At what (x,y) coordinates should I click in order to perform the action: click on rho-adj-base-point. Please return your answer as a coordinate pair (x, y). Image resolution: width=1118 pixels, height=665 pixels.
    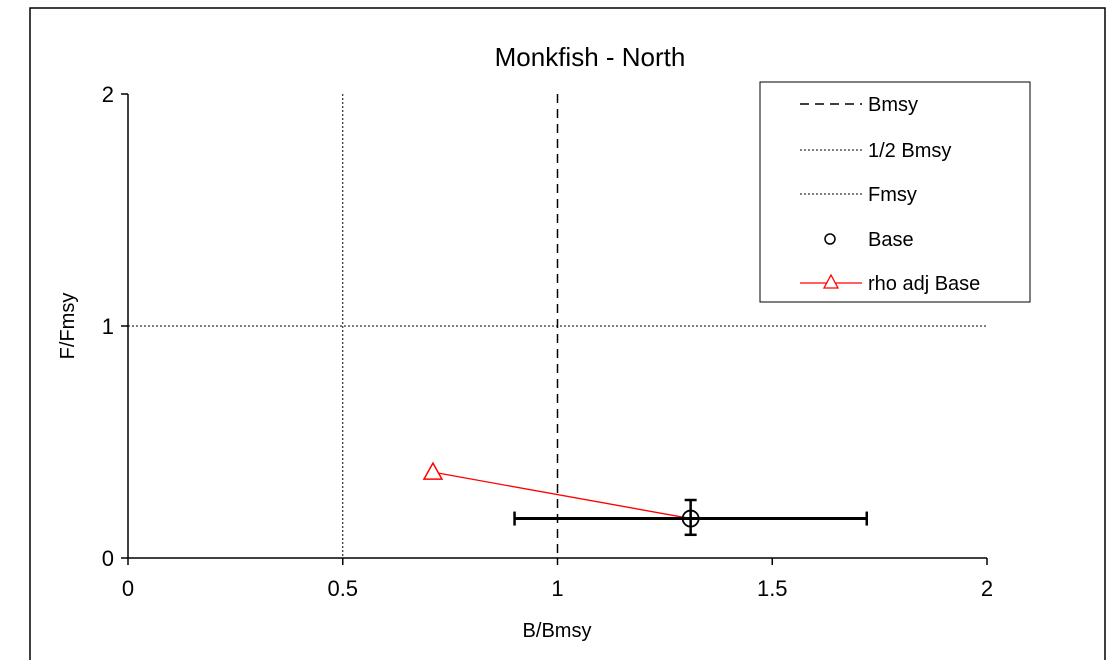
    Looking at the image, I should click on (433, 470).